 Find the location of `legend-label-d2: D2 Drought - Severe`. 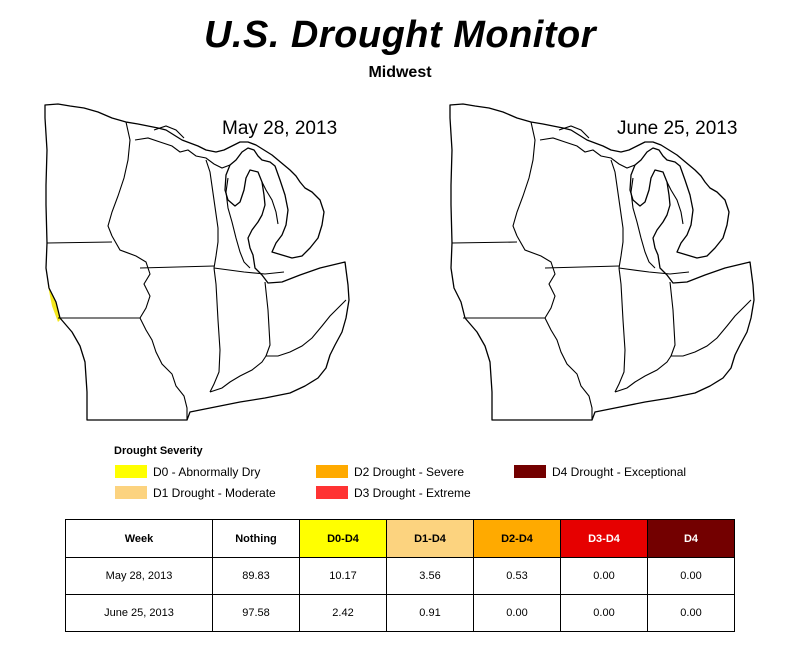

legend-label-d2: D2 Drought - Severe is located at coordinates (409, 472).